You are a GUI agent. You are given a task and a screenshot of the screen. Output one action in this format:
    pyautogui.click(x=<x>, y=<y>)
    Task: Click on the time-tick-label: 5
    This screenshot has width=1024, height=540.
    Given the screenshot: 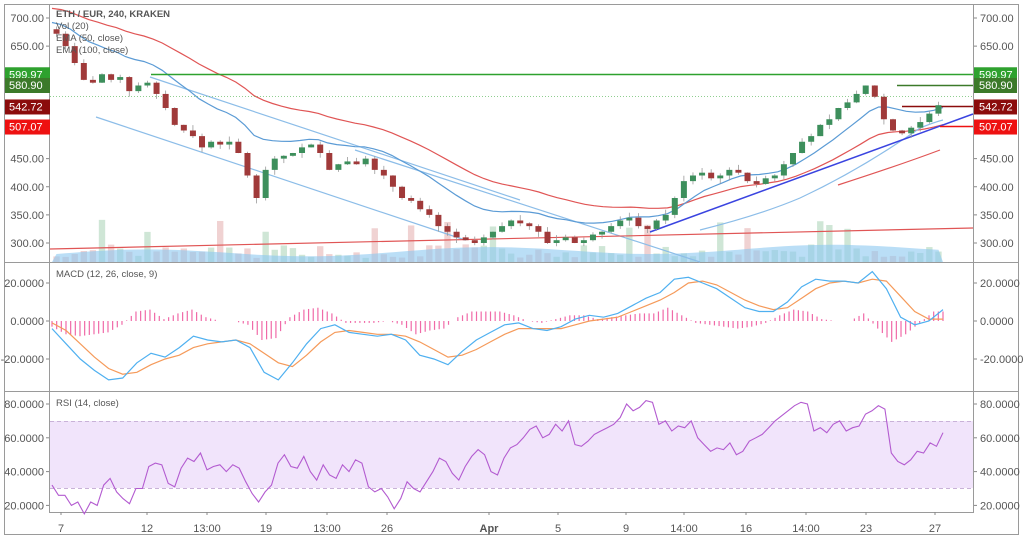 What is the action you would take?
    pyautogui.click(x=558, y=529)
    